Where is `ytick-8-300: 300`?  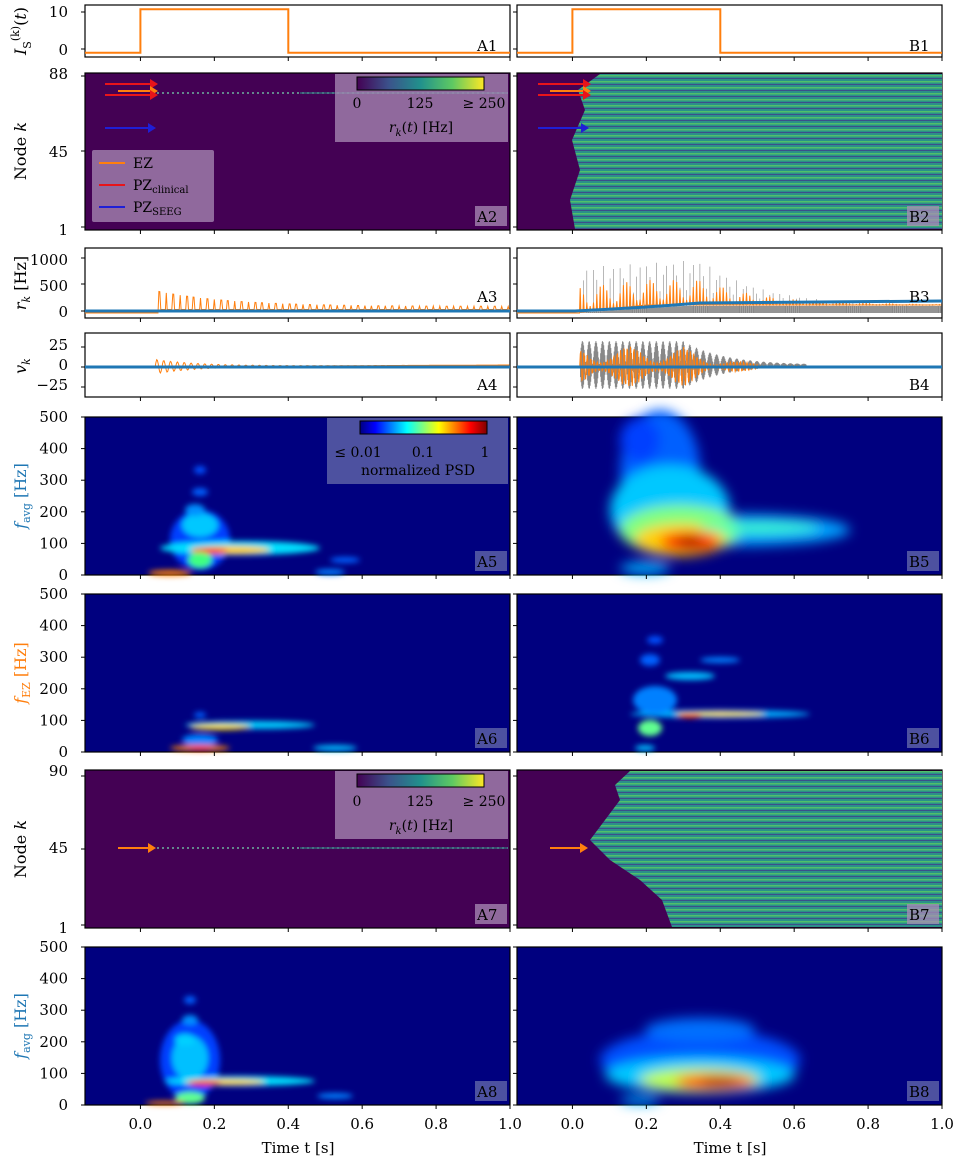
ytick-8-300: 300 is located at coordinates (53, 1010).